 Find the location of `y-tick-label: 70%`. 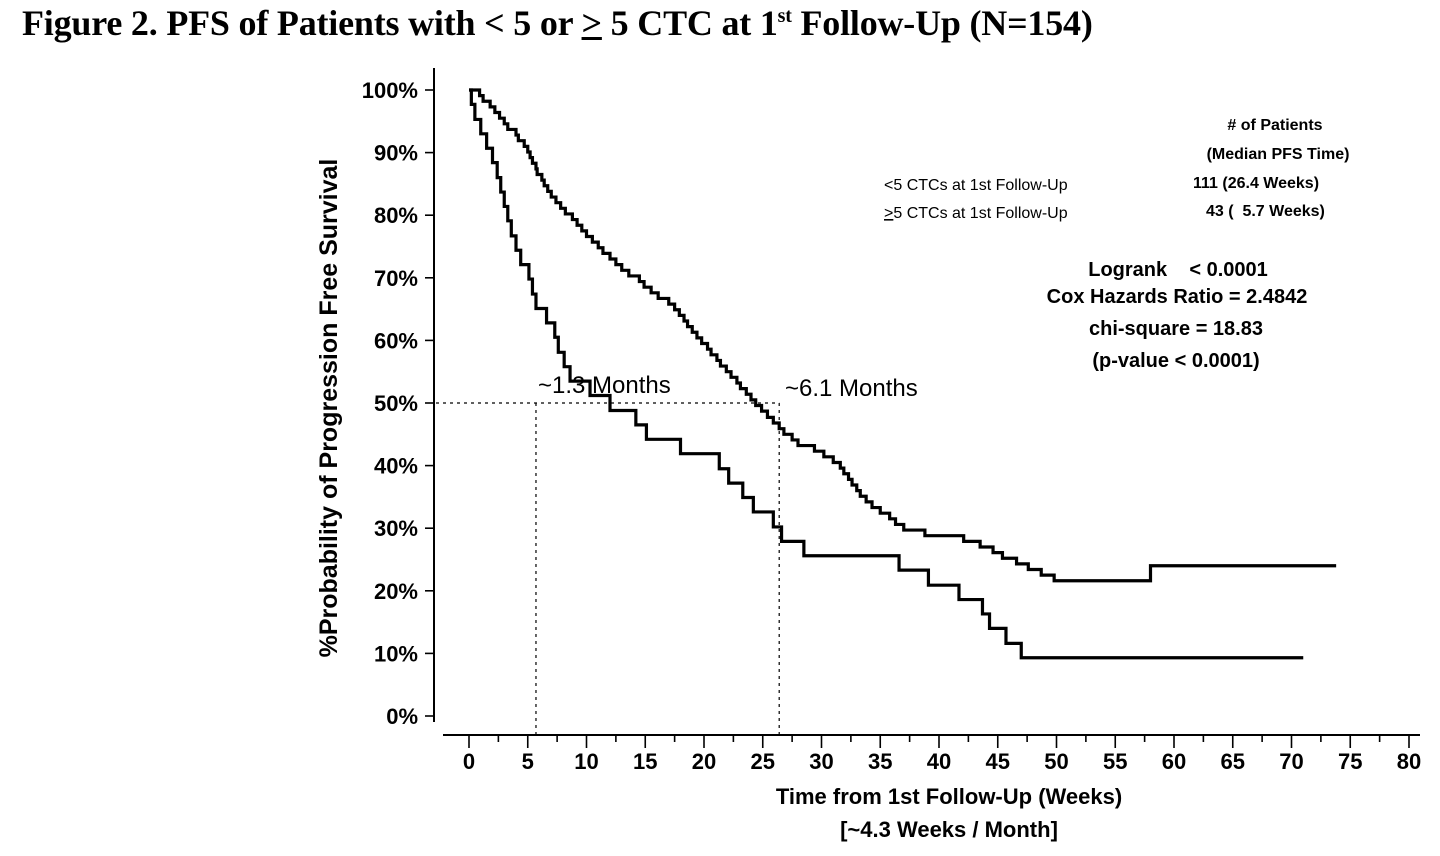

y-tick-label: 70% is located at coordinates (396, 278).